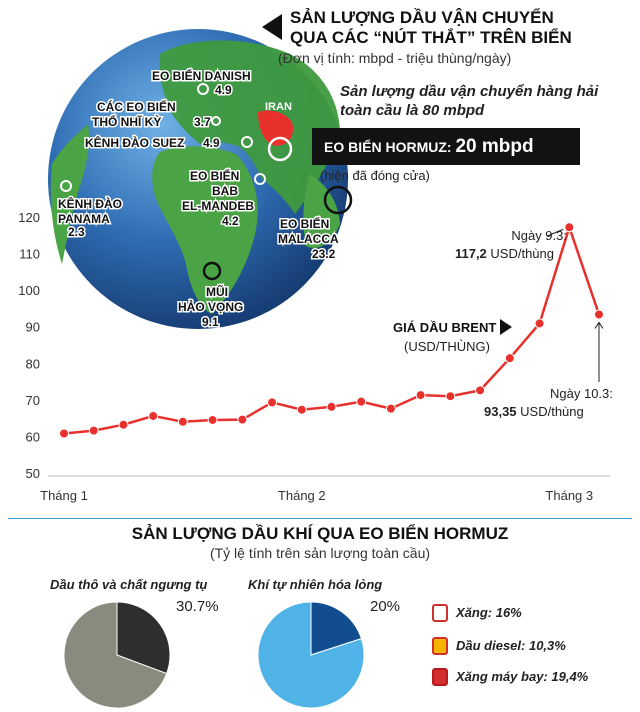 This screenshot has height=712, width=640. What do you see at coordinates (216, 121) in the screenshot?
I see `turkish-straits-marker` at bounding box center [216, 121].